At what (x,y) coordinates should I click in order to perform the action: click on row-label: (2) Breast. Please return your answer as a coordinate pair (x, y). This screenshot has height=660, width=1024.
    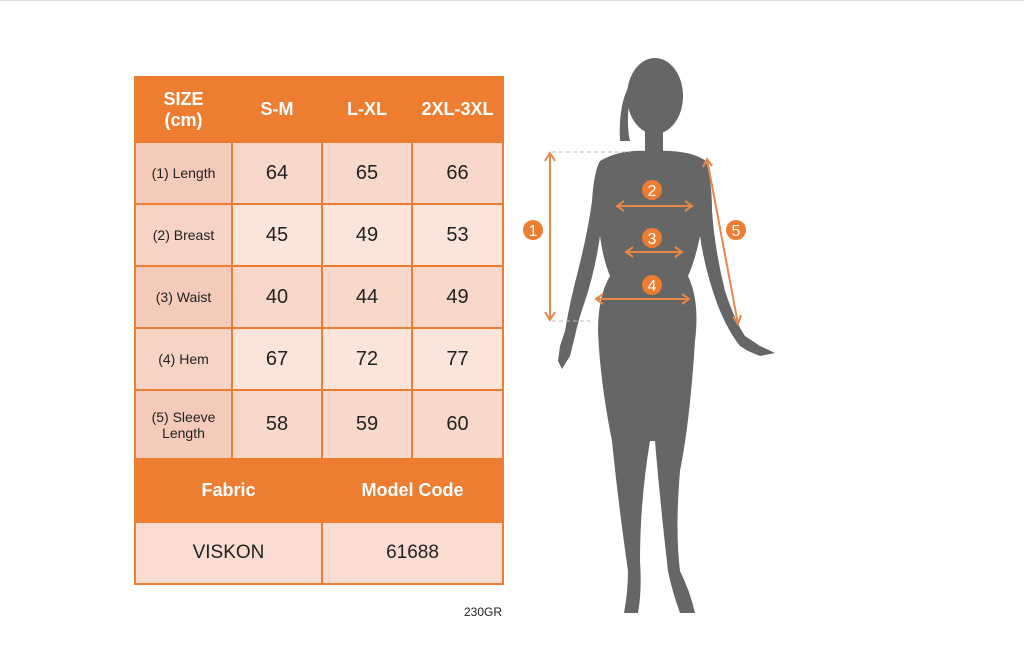
    Looking at the image, I should click on (183, 235).